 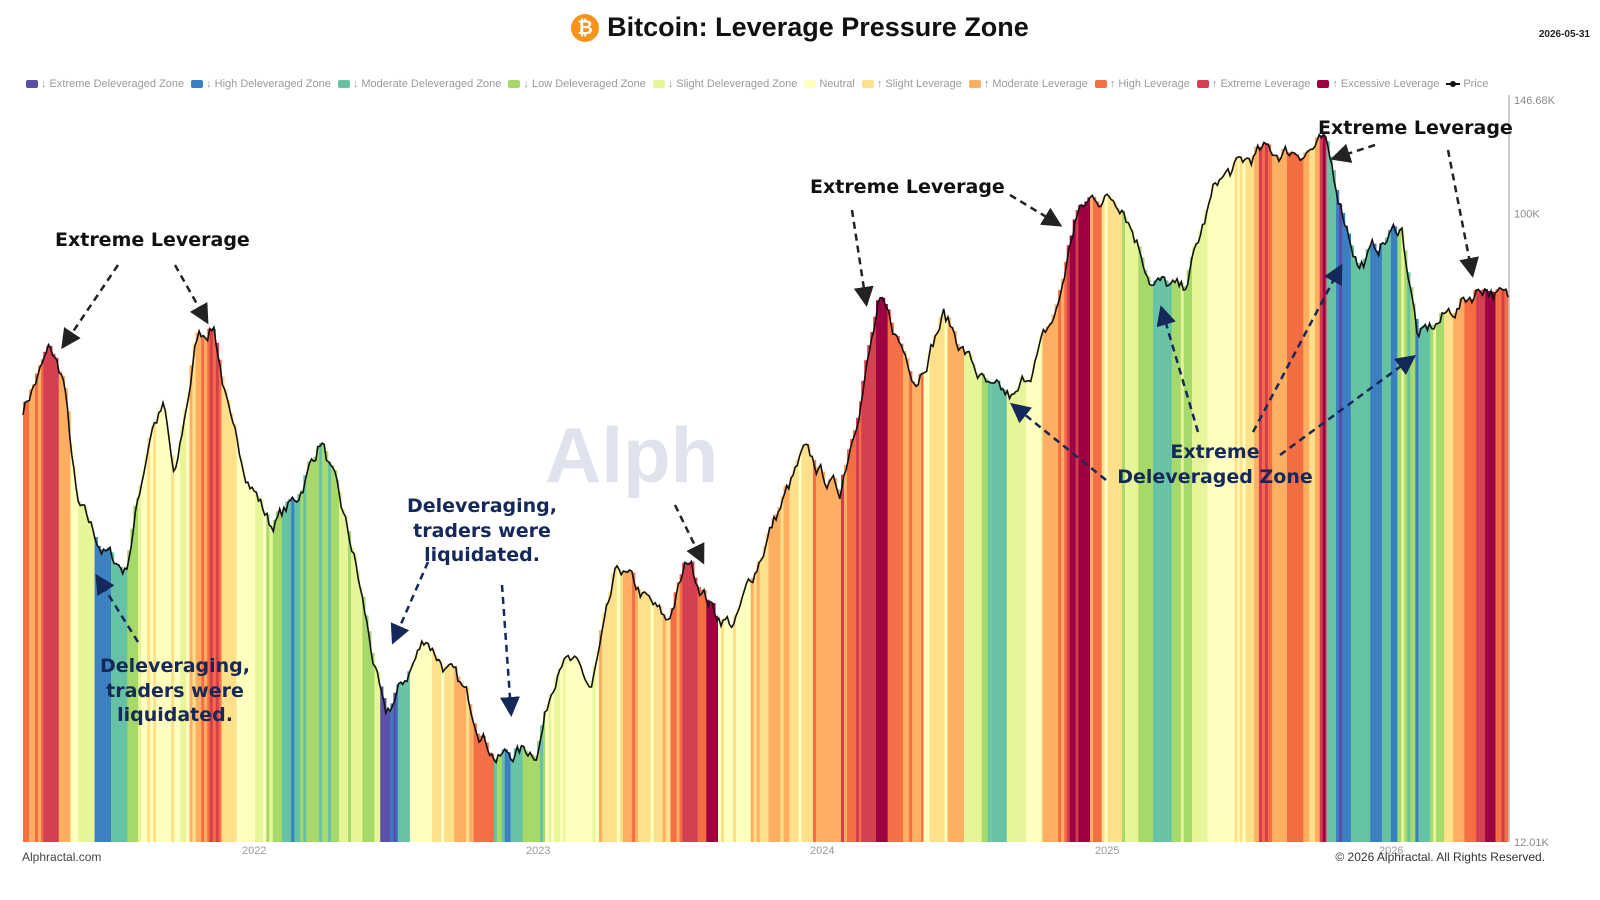 I want to click on y-axis: 146.68K 100K 12.01K, so click(x=1532, y=472).